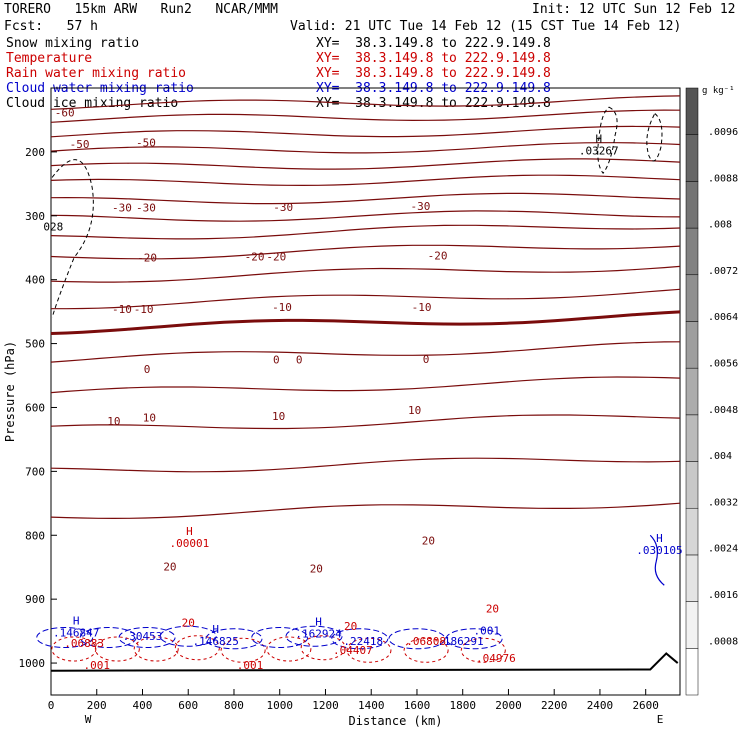  I want to click on x-tick-label: 1400, so click(371, 705).